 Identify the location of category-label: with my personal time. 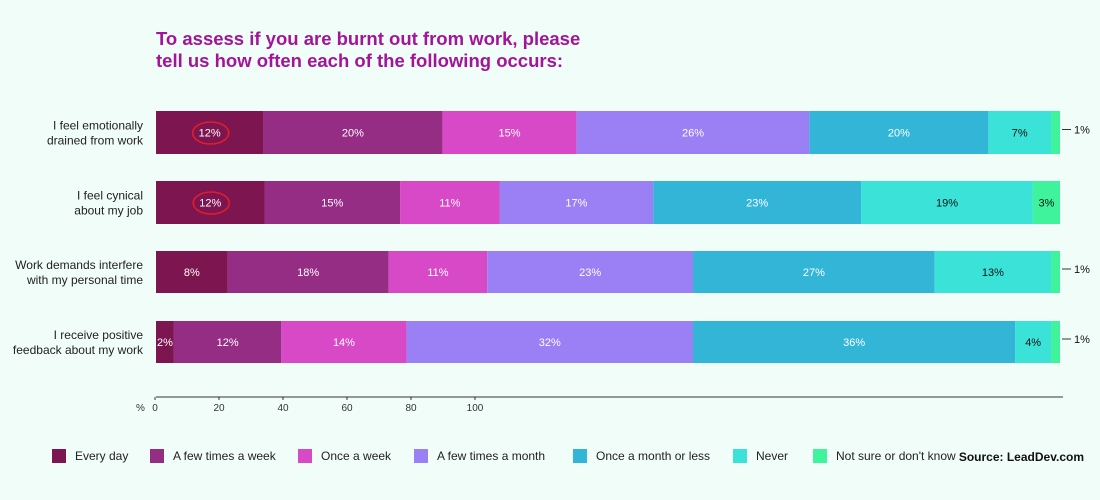
(84, 280).